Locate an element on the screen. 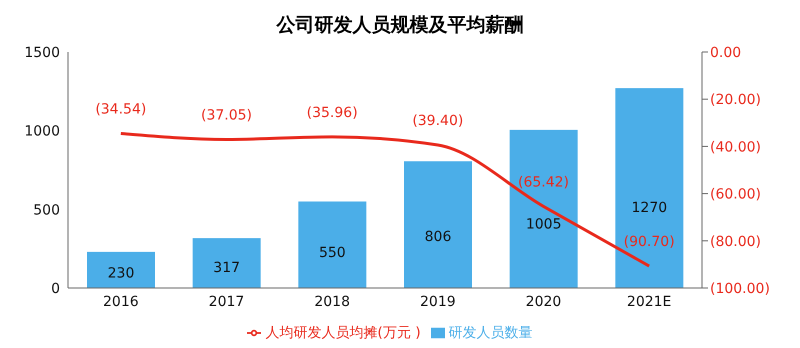 This screenshot has width=800, height=348. x-tick-label: 2021E is located at coordinates (649, 302).